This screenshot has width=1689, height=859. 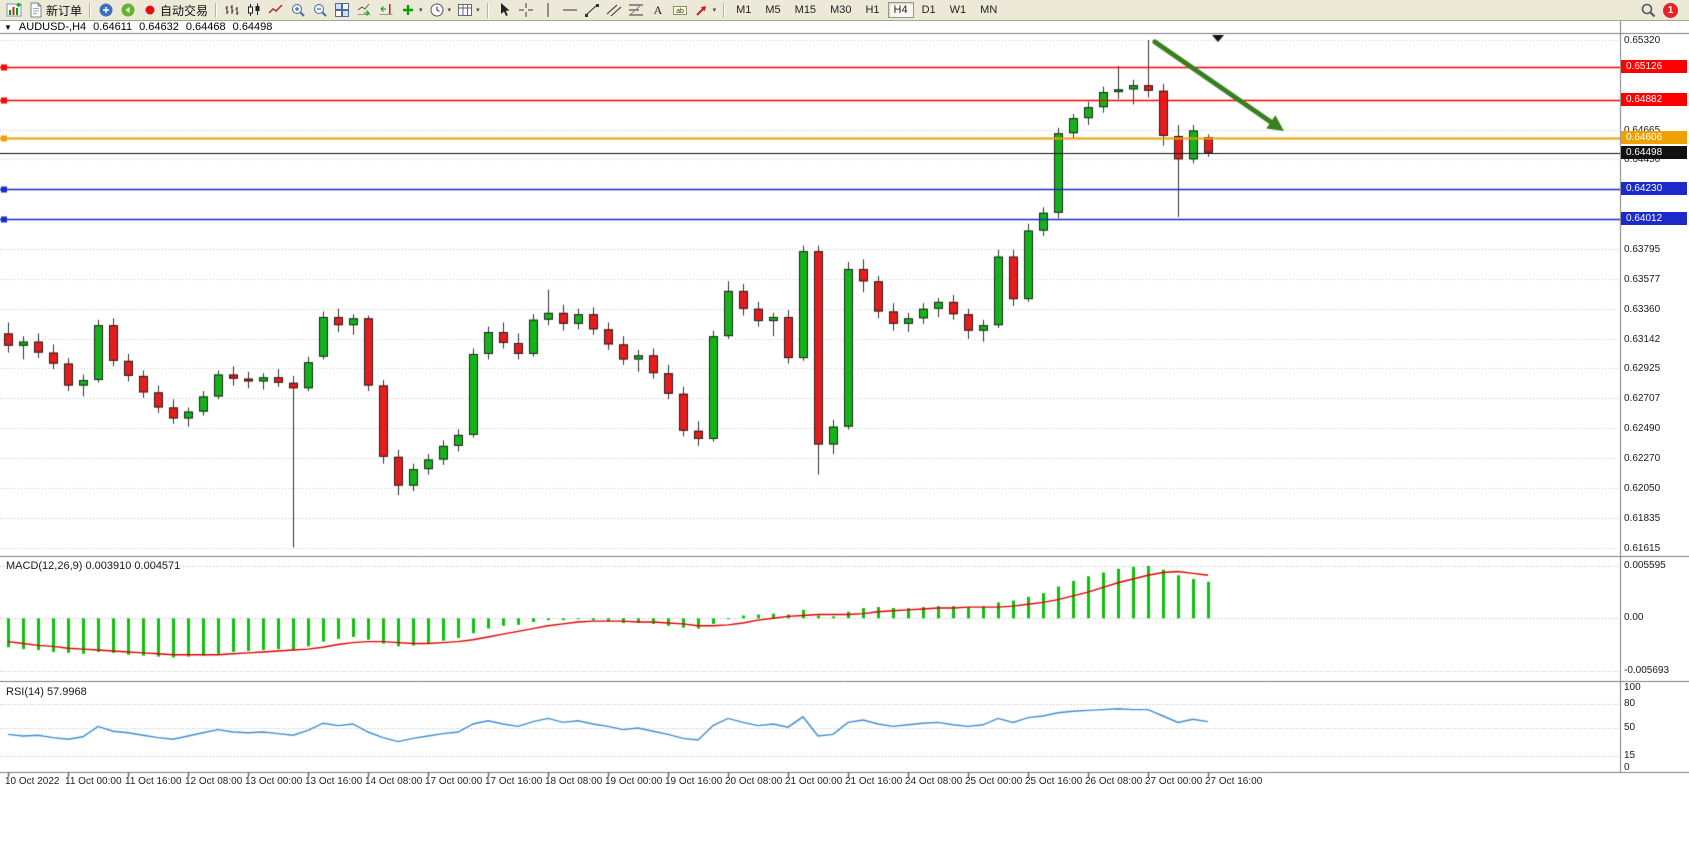 I want to click on tiles-icon, so click(x=342, y=10).